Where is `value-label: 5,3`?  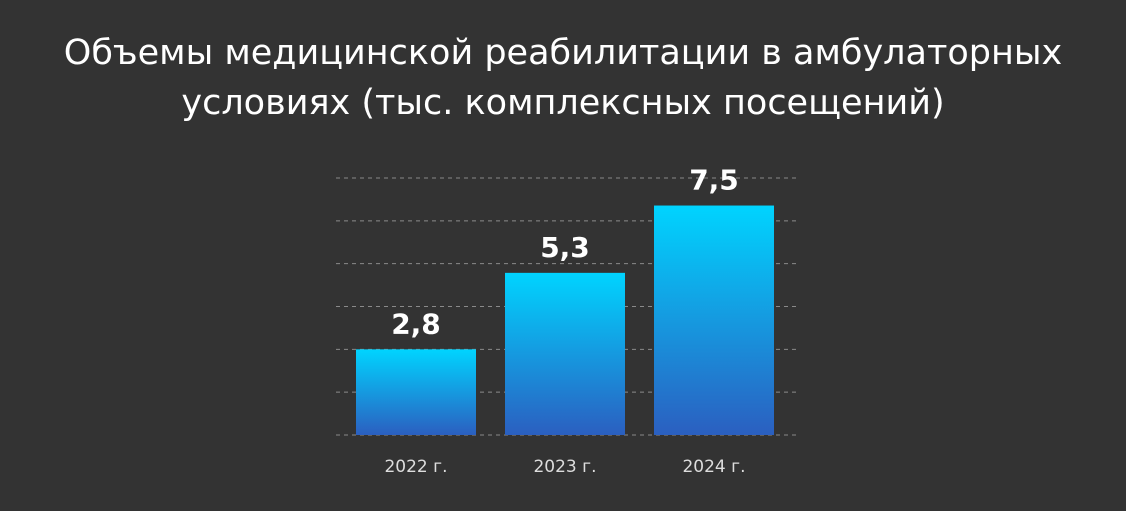
value-label: 5,3 is located at coordinates (565, 247).